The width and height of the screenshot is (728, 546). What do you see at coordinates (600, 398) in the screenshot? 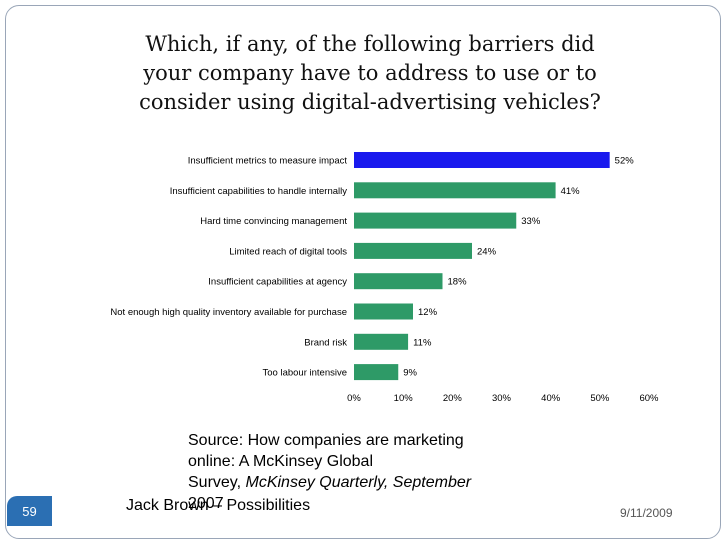
I see `x-tick-label-6: 50%` at bounding box center [600, 398].